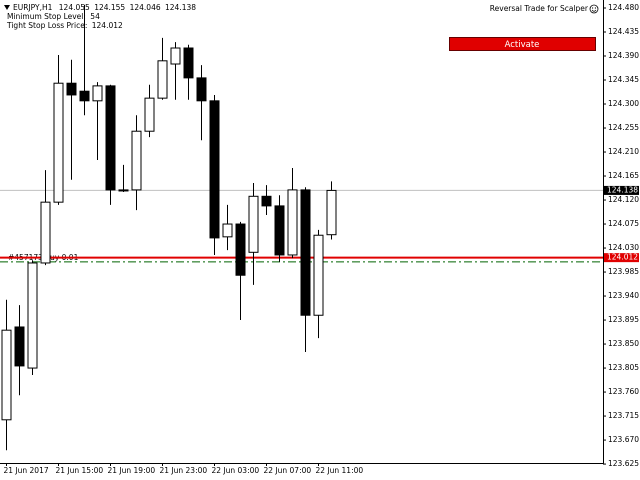  What do you see at coordinates (623, 319) in the screenshot?
I see `y-tick-label: 123.895` at bounding box center [623, 319].